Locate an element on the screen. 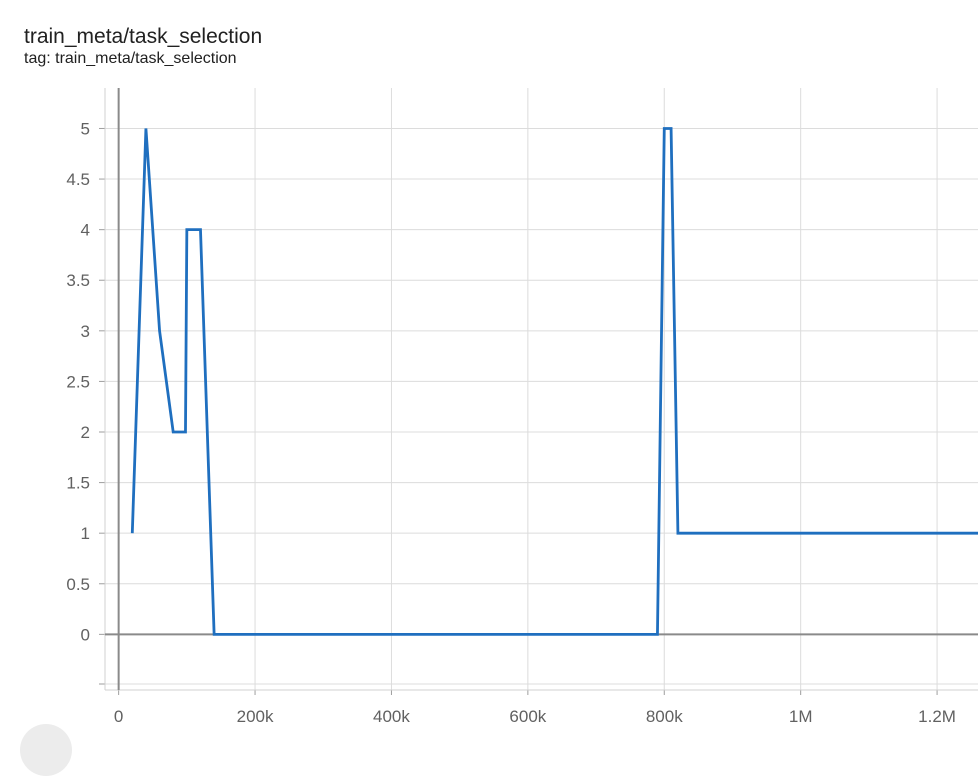 This screenshot has height=776, width=978. y-tick-label: 3.5 is located at coordinates (78, 280).